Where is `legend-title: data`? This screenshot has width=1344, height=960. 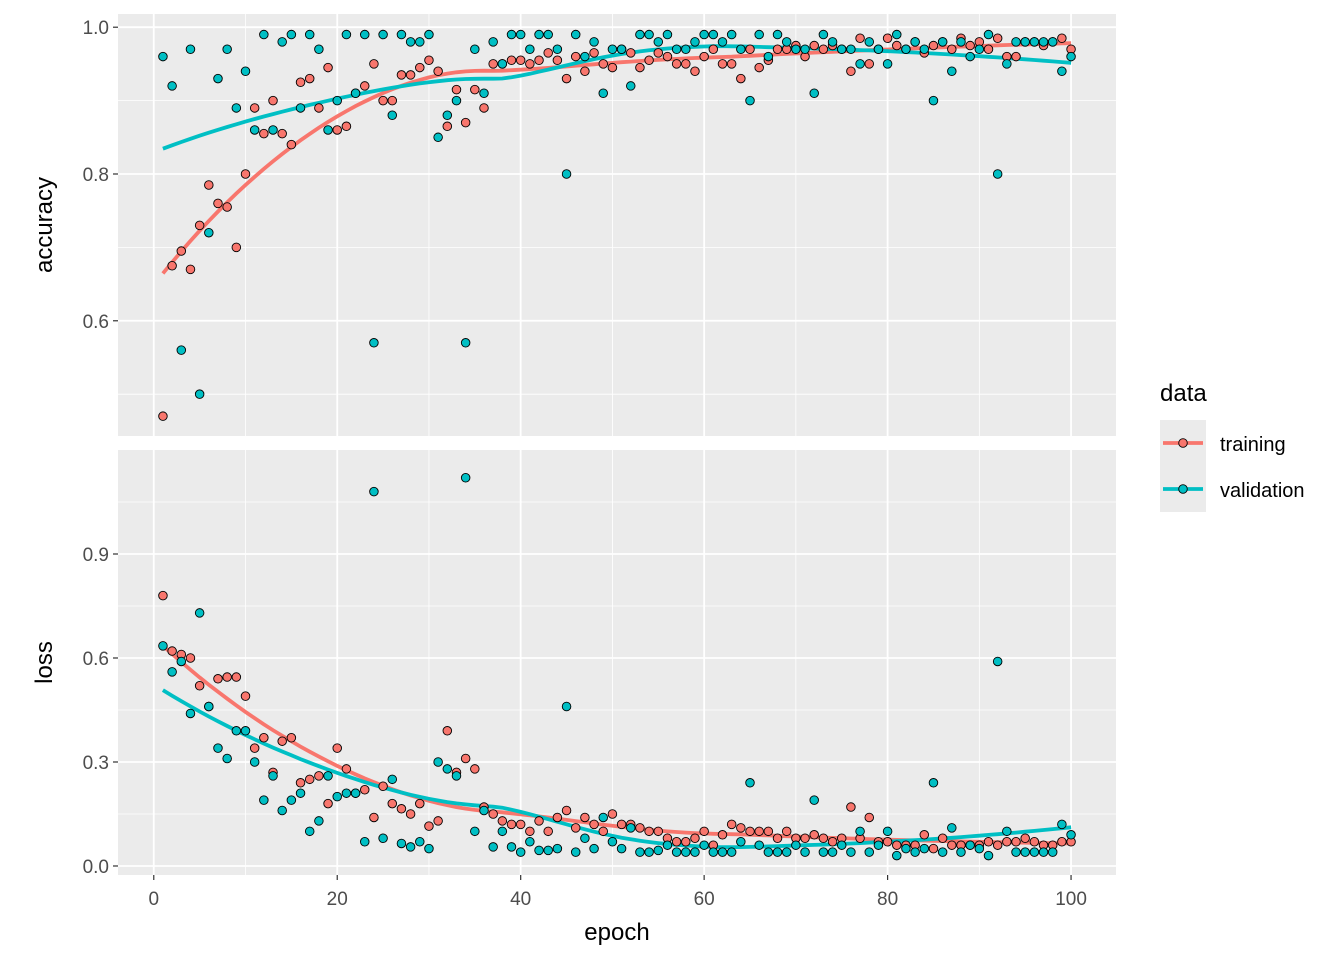
legend-title: data is located at coordinates (1183, 393).